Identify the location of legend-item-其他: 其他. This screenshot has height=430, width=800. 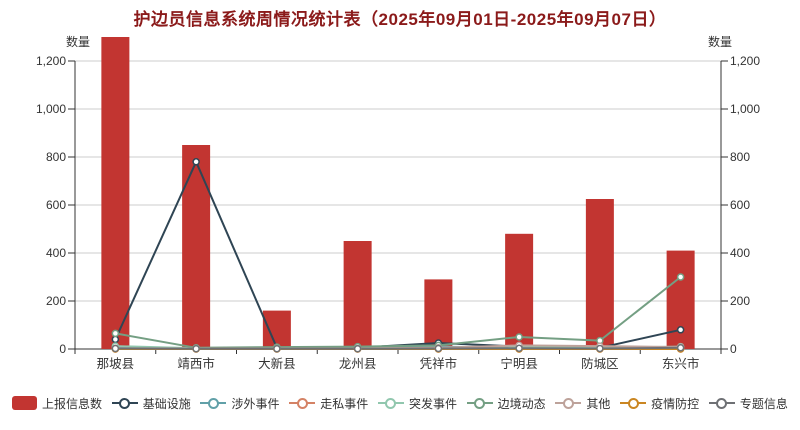
(582, 403).